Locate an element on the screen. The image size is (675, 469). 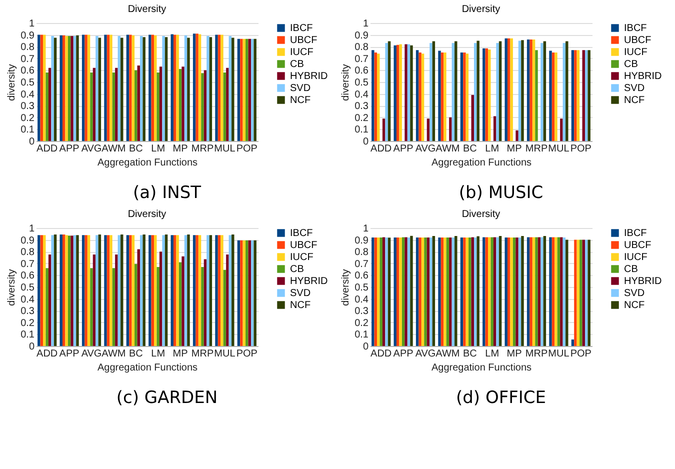
x-tick-label: ADD is located at coordinates (47, 149).